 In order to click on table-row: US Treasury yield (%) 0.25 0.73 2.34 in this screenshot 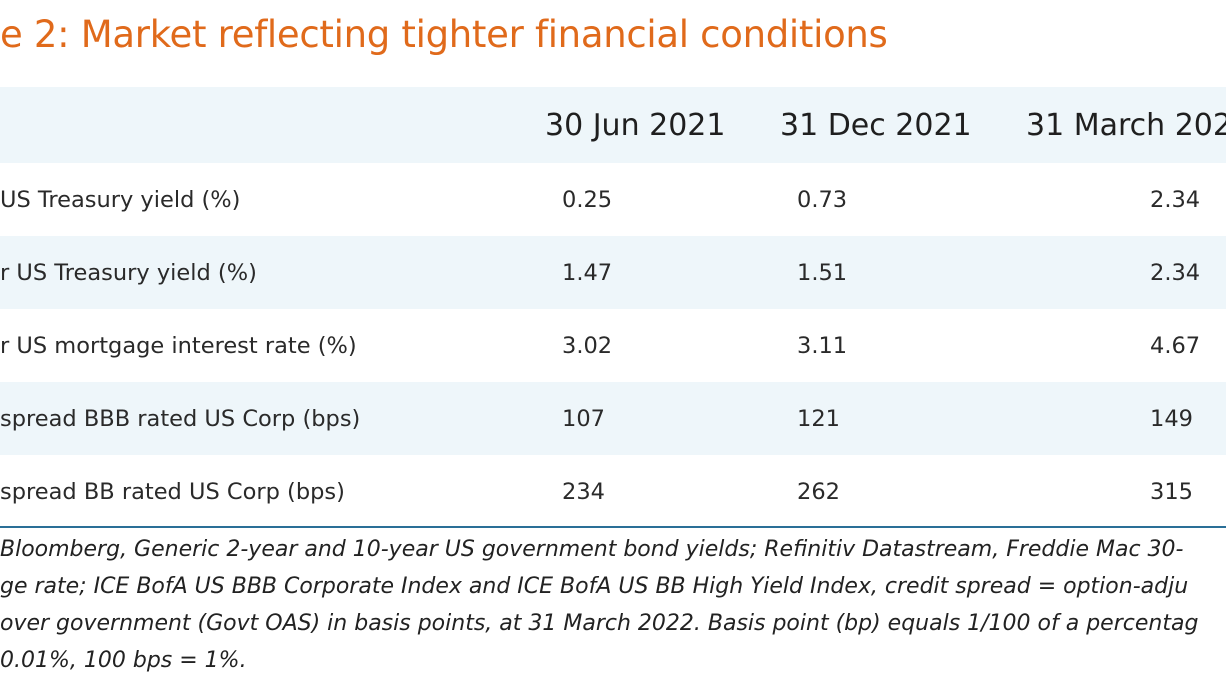, I will do `click(613, 199)`.